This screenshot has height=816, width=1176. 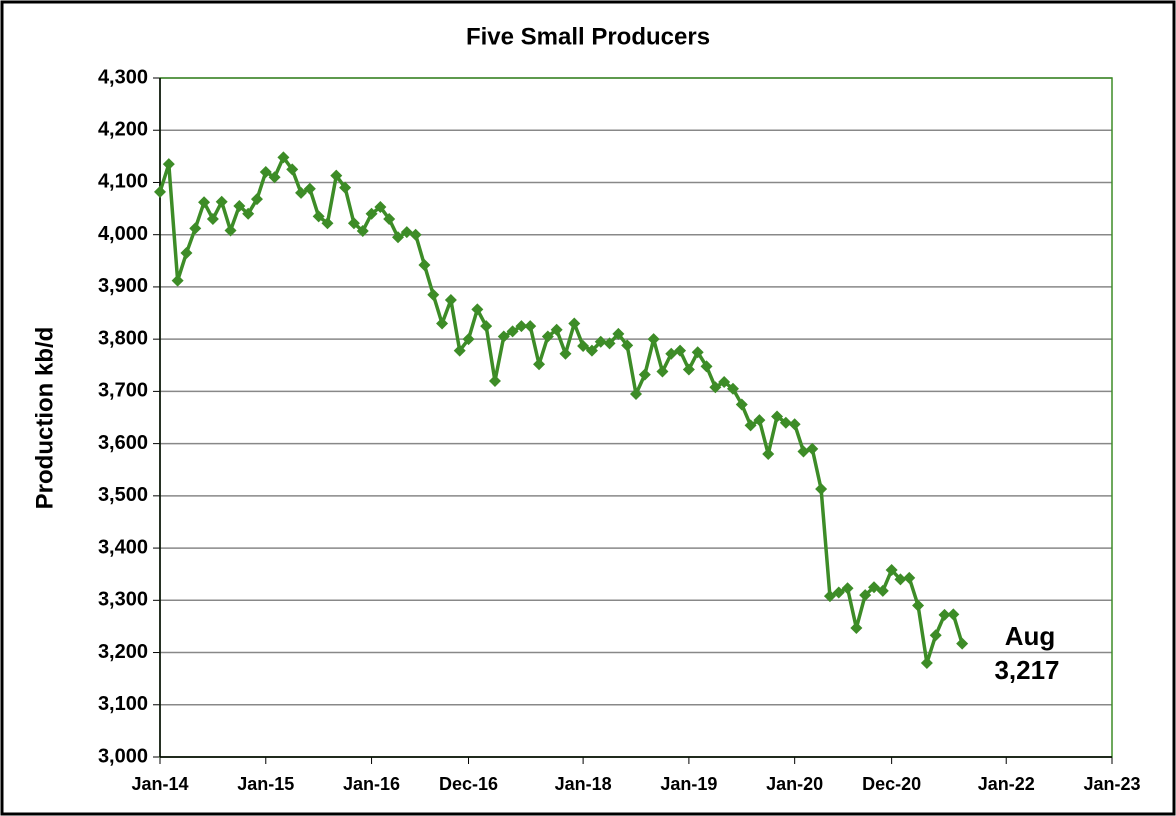 What do you see at coordinates (123, 182) in the screenshot?
I see `y-tick-label: 4,100` at bounding box center [123, 182].